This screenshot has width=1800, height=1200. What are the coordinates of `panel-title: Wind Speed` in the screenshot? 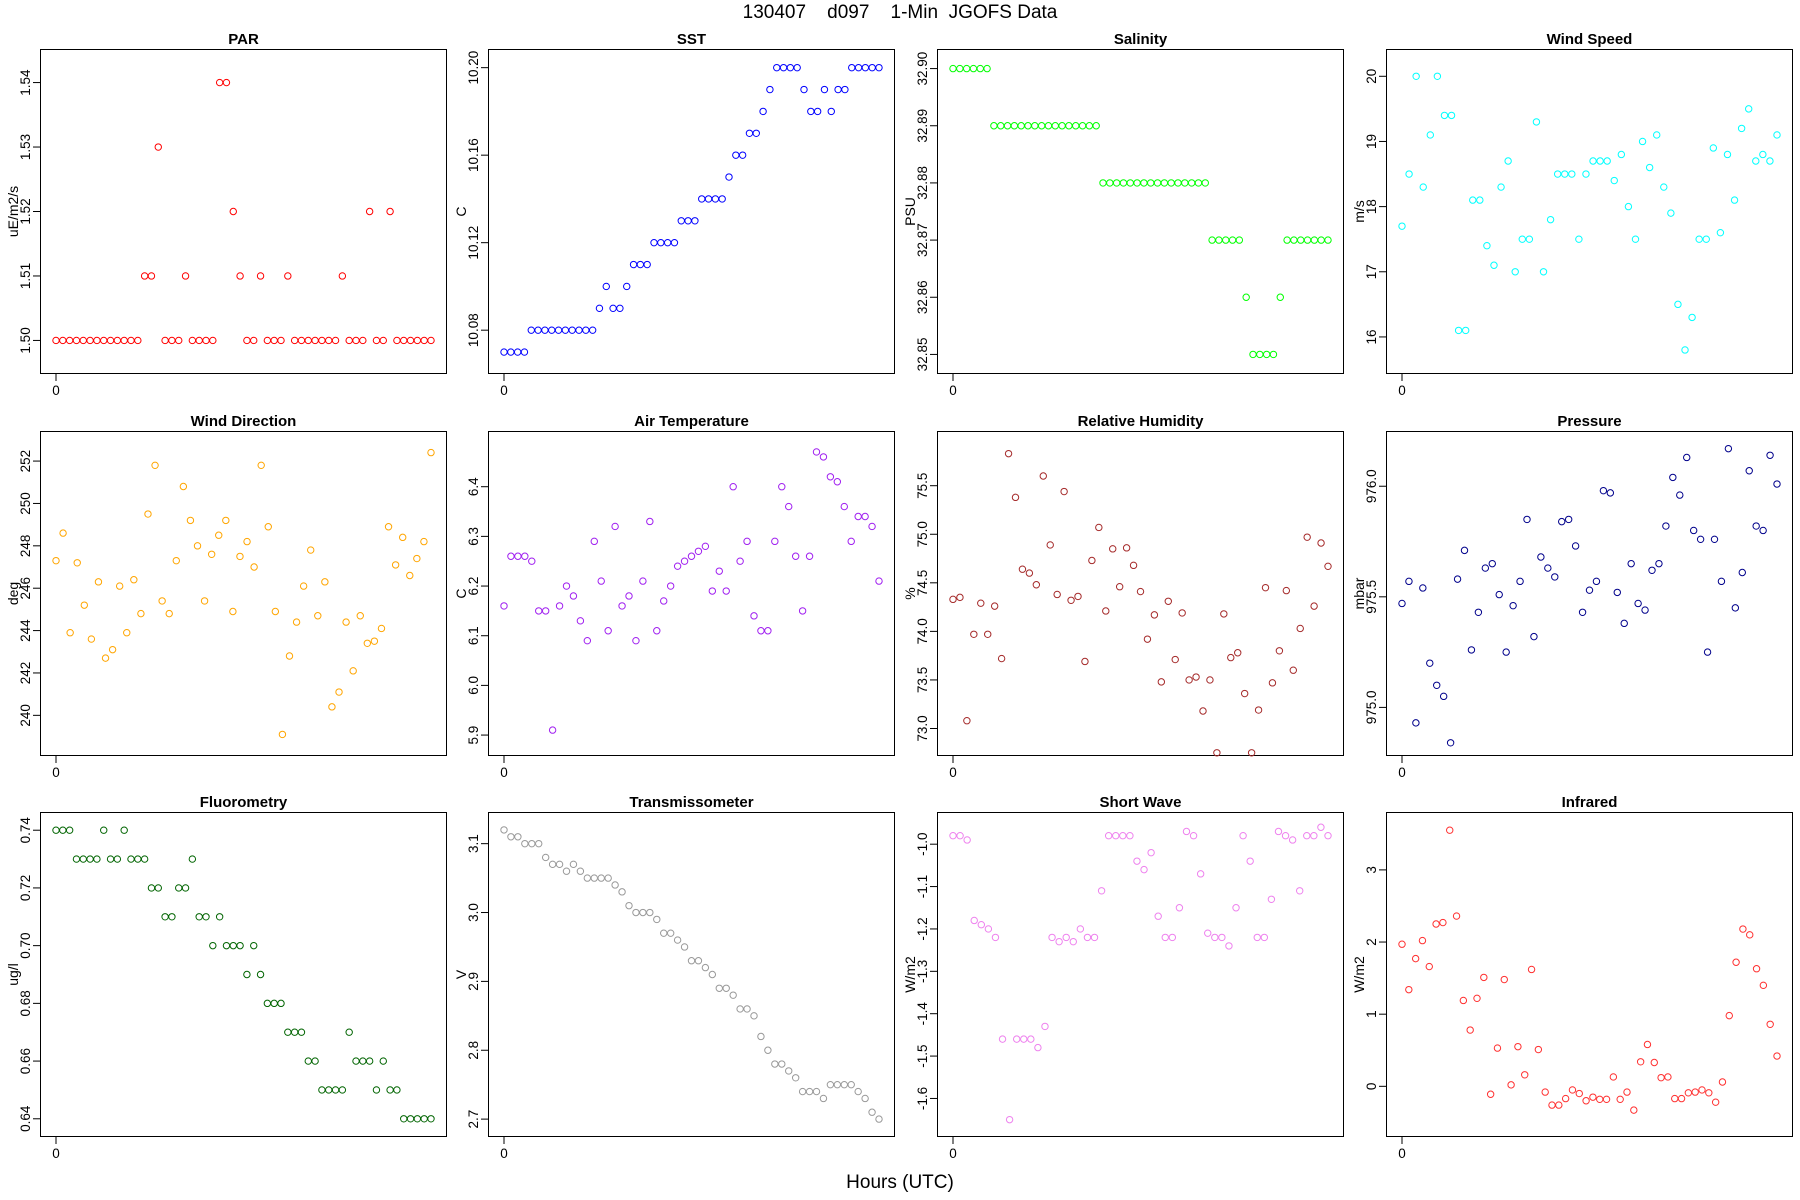 It's located at (1590, 39).